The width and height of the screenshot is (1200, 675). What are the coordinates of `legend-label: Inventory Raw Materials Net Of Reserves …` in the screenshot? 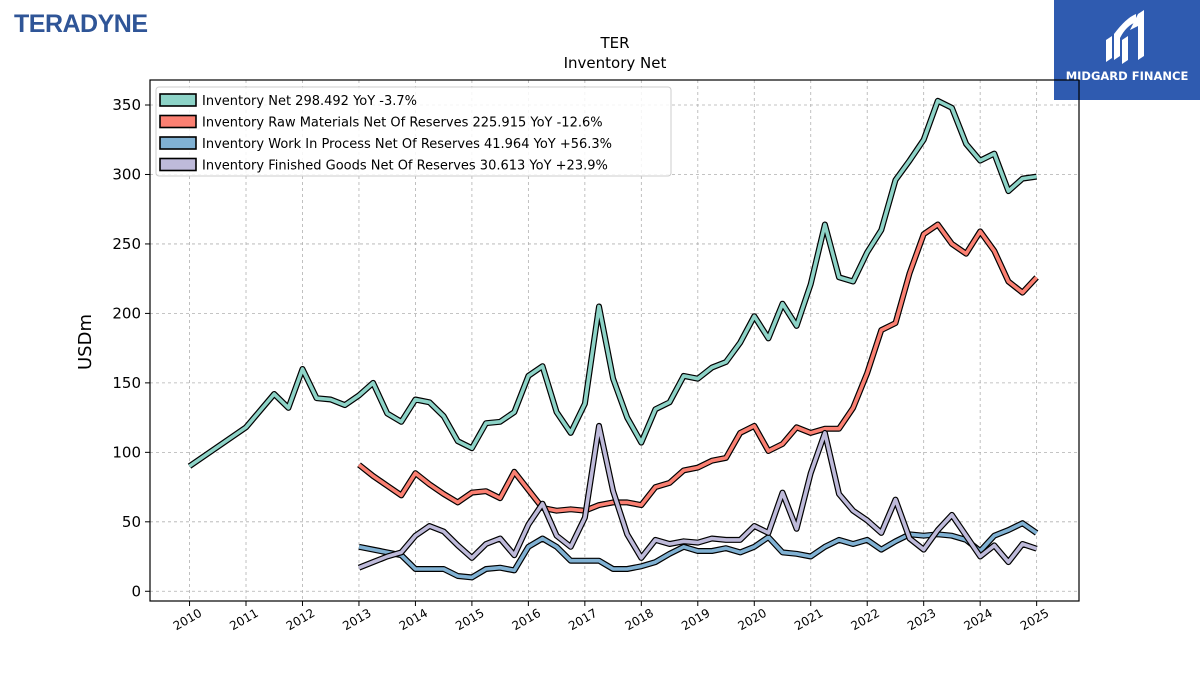 It's located at (402, 123).